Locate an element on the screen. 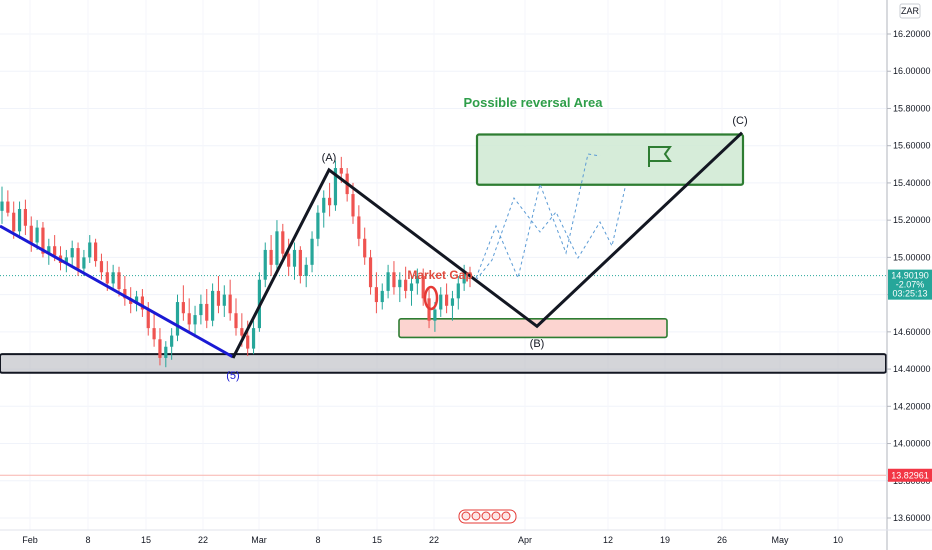 Image resolution: width=932 pixels, height=550 pixels. x-tick-label: 22 is located at coordinates (434, 540).